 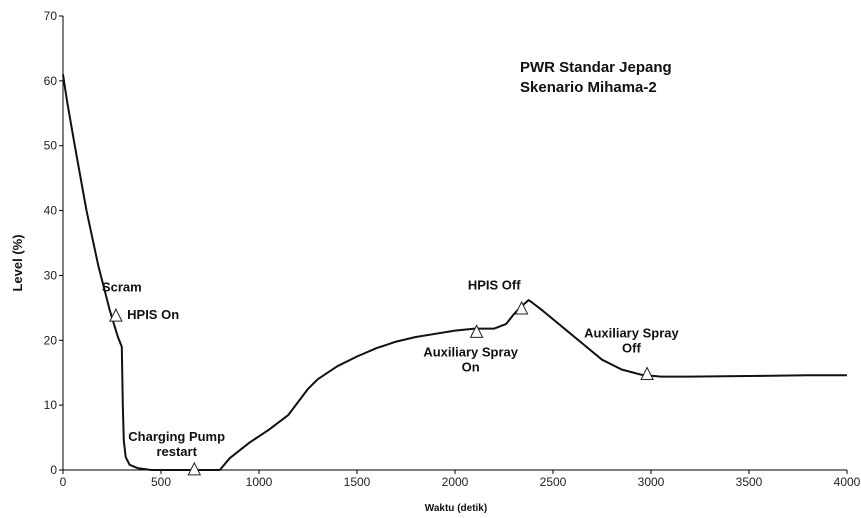 I want to click on annotation-label: Scram, so click(x=122, y=287).